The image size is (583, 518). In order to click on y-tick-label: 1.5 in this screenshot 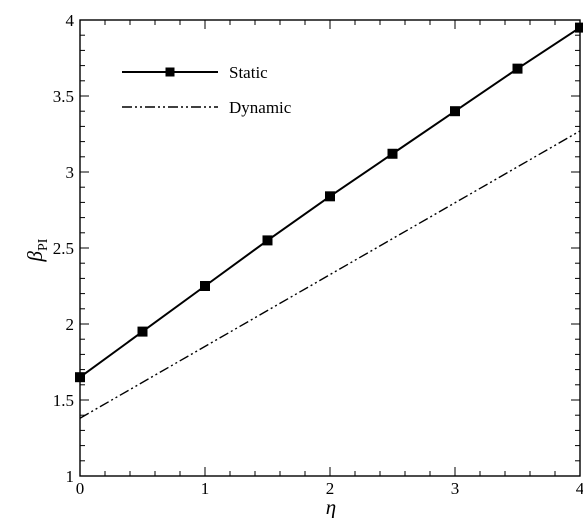, I will do `click(63, 400)`.